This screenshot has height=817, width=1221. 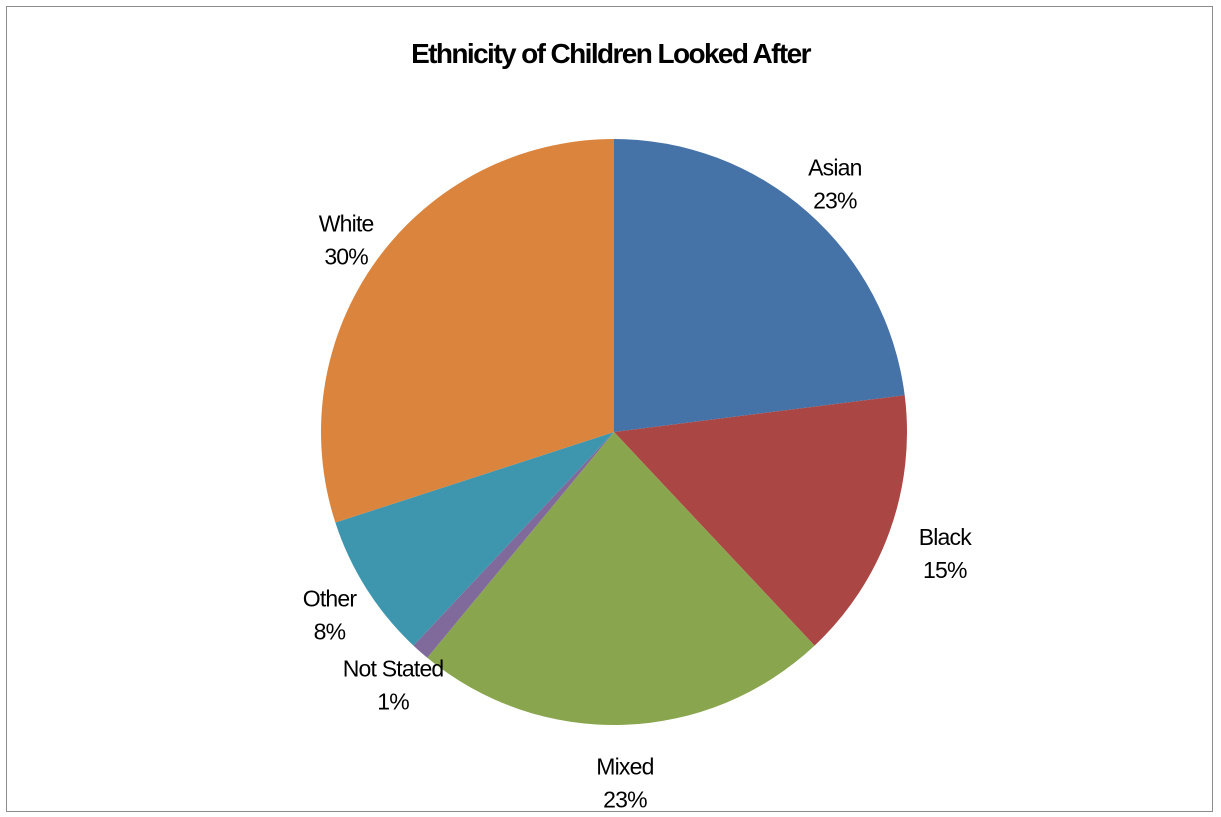 I want to click on slice-label-black: Black 15%, so click(x=946, y=553).